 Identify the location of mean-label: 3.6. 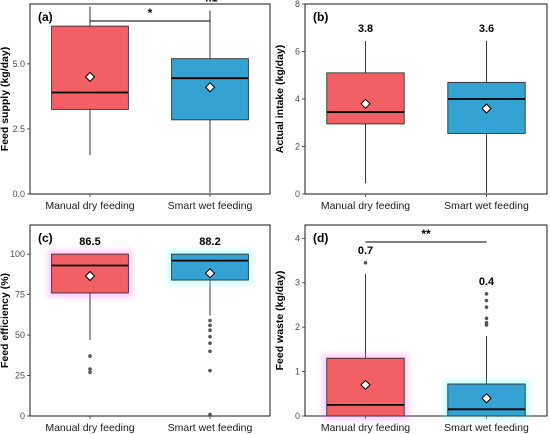
(486, 29).